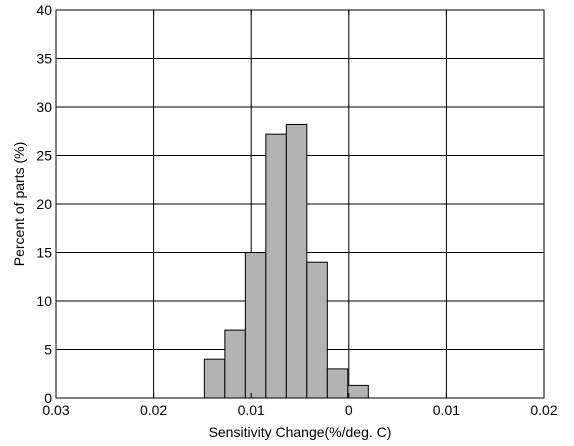  Describe the element at coordinates (44, 107) in the screenshot. I see `y-tick-label: 30` at that location.